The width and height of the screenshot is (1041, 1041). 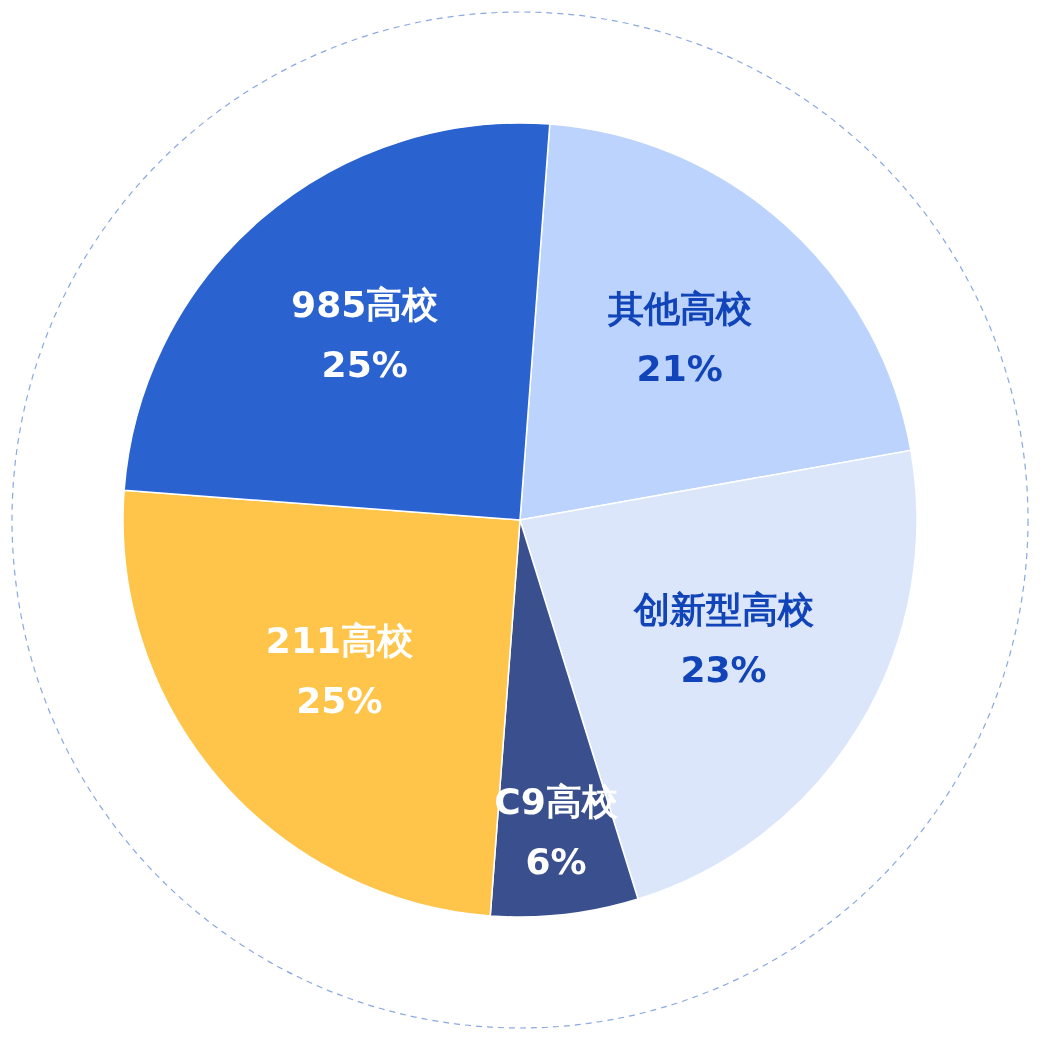 I want to click on slice-label: 211高校, so click(x=339, y=641).